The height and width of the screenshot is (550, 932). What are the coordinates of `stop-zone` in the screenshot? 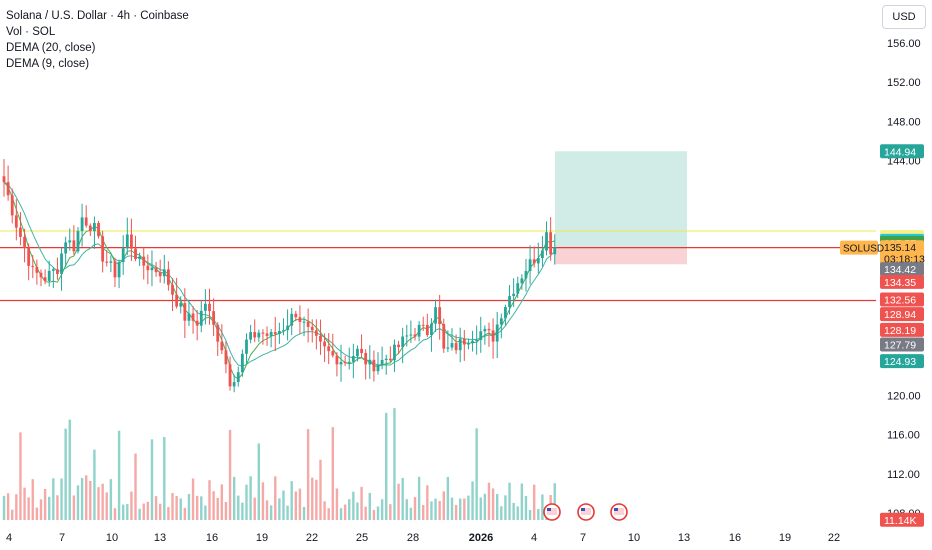 It's located at (621, 256).